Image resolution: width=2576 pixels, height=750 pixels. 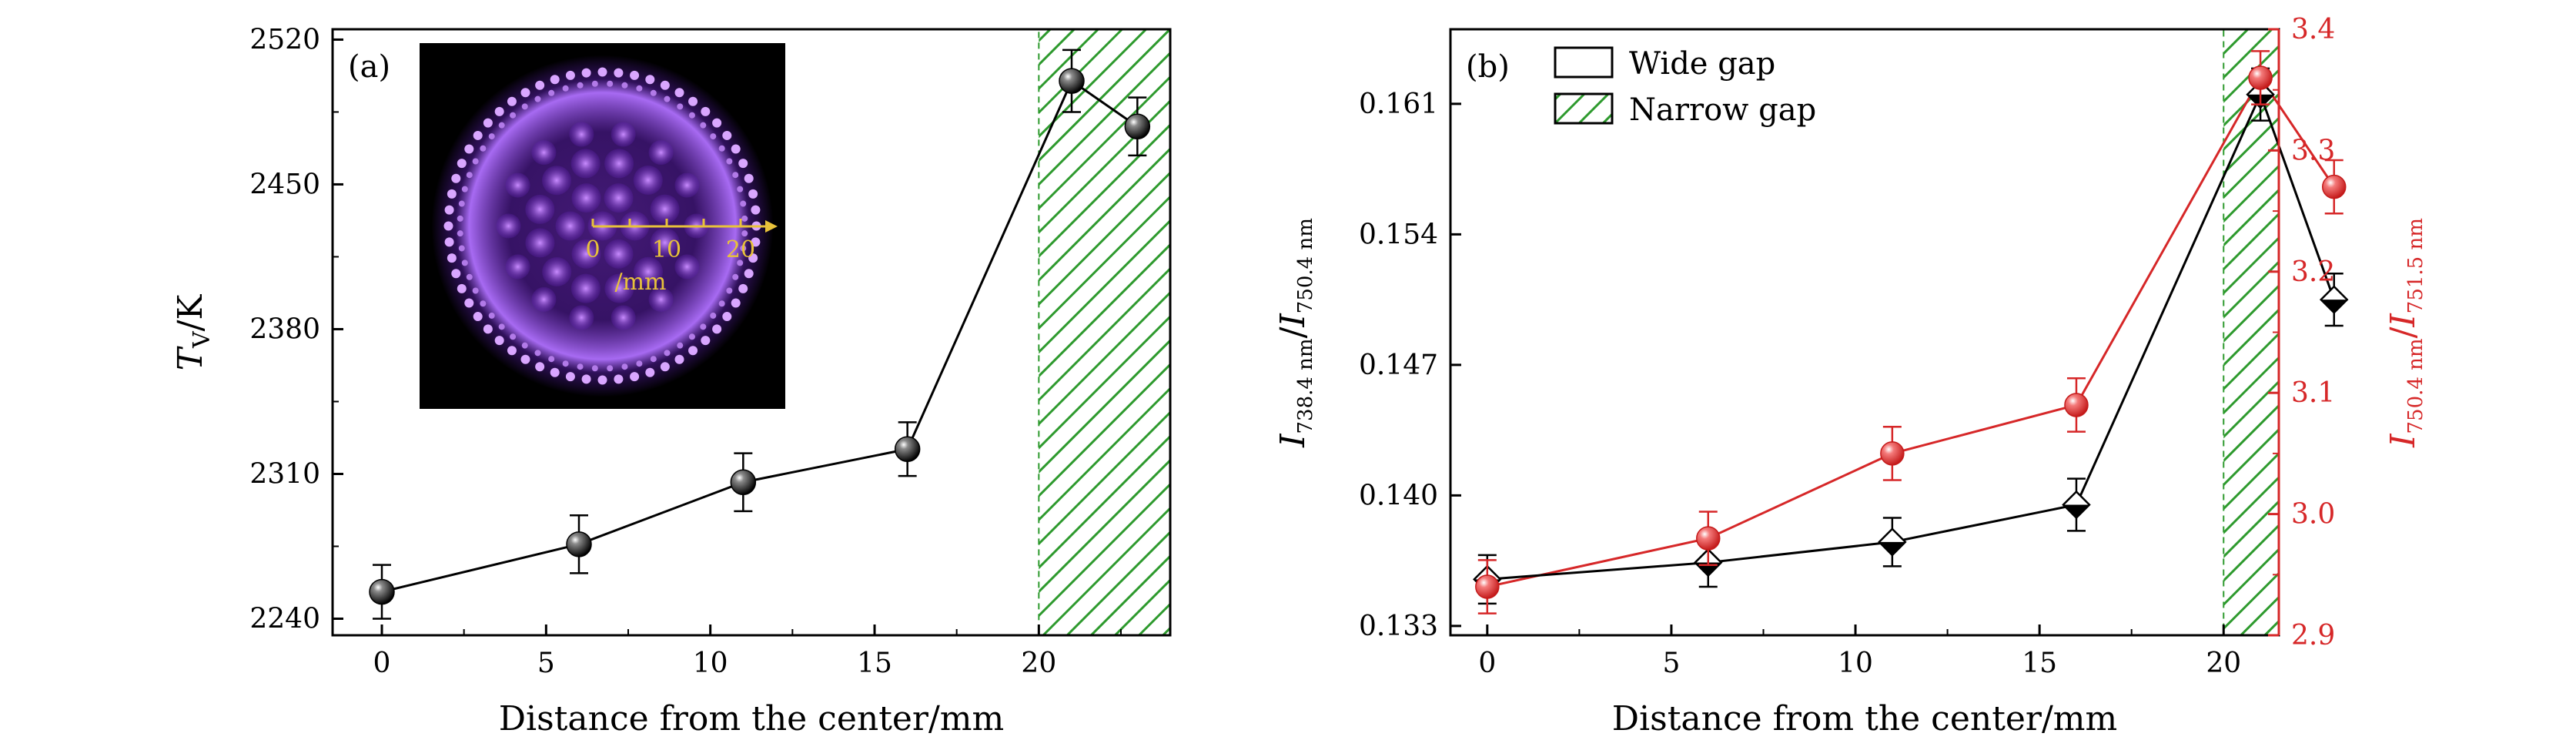 What do you see at coordinates (2251, 332) in the screenshot?
I see `panel-b-narrow-gap-hatch` at bounding box center [2251, 332].